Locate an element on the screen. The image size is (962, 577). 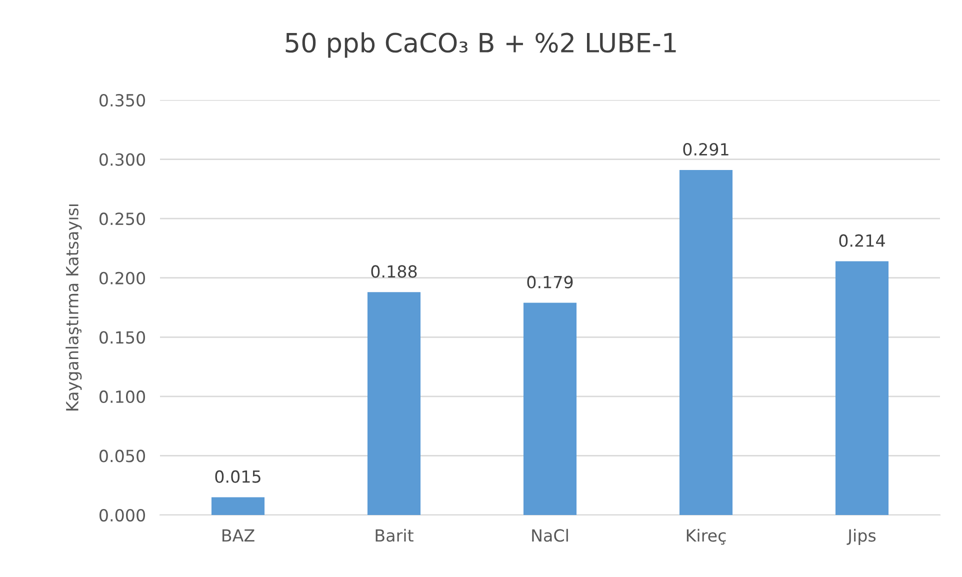
y-tick-label: 0.300 is located at coordinates (122, 159).